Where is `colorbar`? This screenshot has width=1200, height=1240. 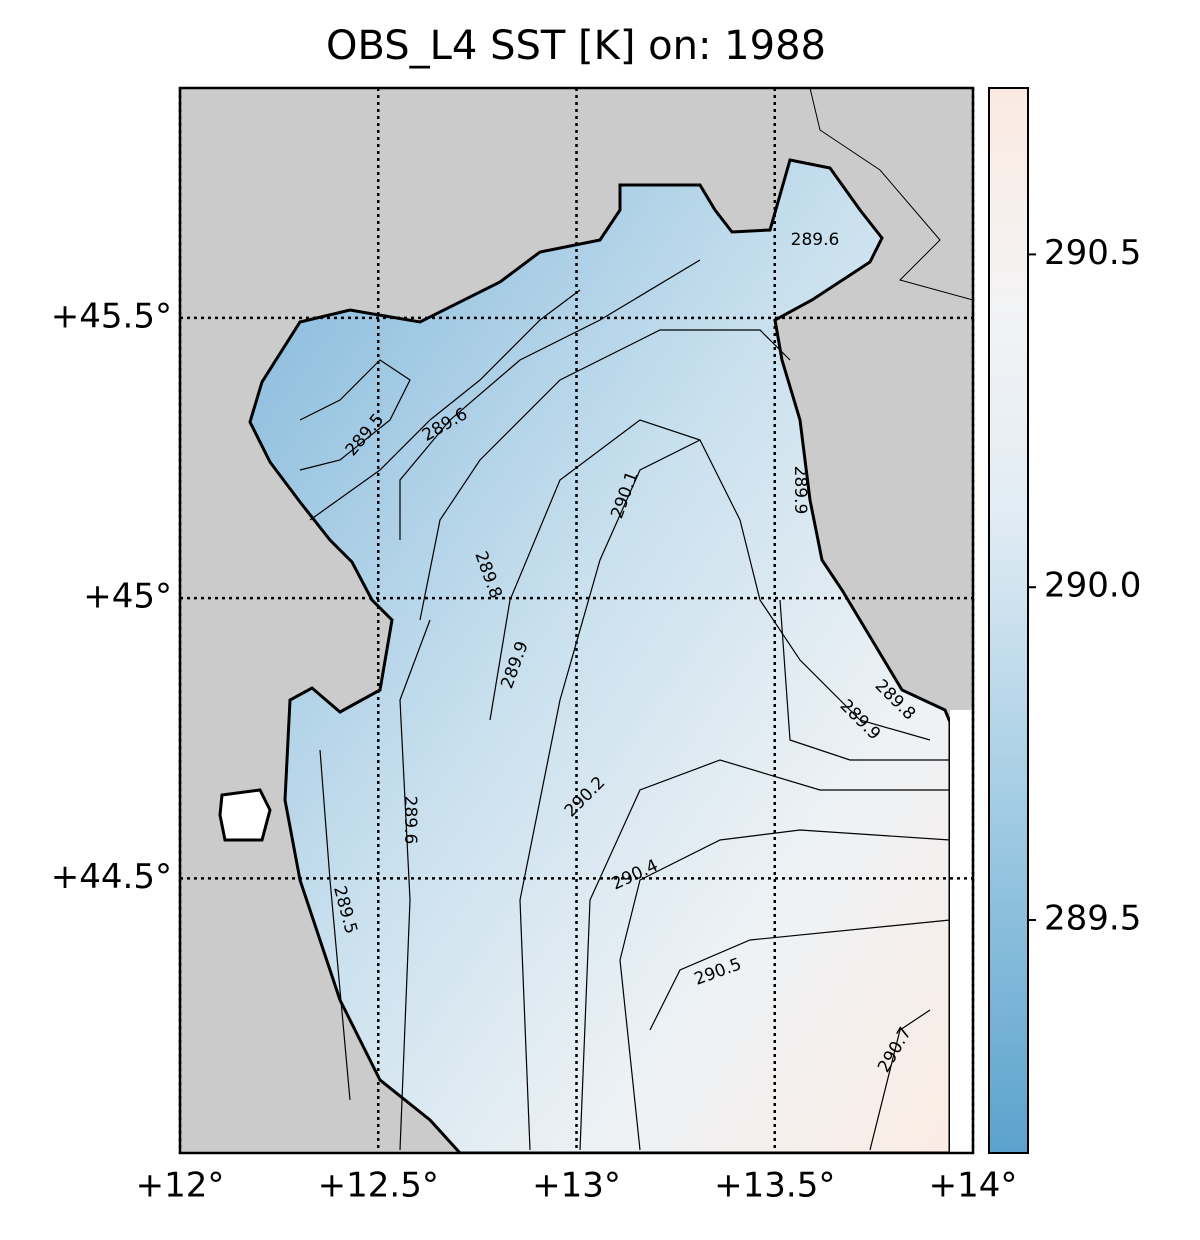
colorbar is located at coordinates (1008, 620).